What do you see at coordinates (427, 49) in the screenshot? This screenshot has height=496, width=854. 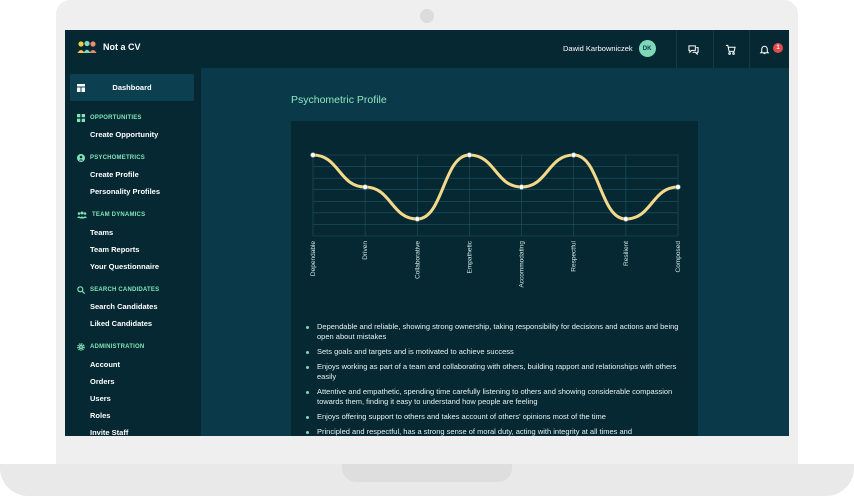 I see `top-bar: Not a CV Dawid Karbowniczek DK 1` at bounding box center [427, 49].